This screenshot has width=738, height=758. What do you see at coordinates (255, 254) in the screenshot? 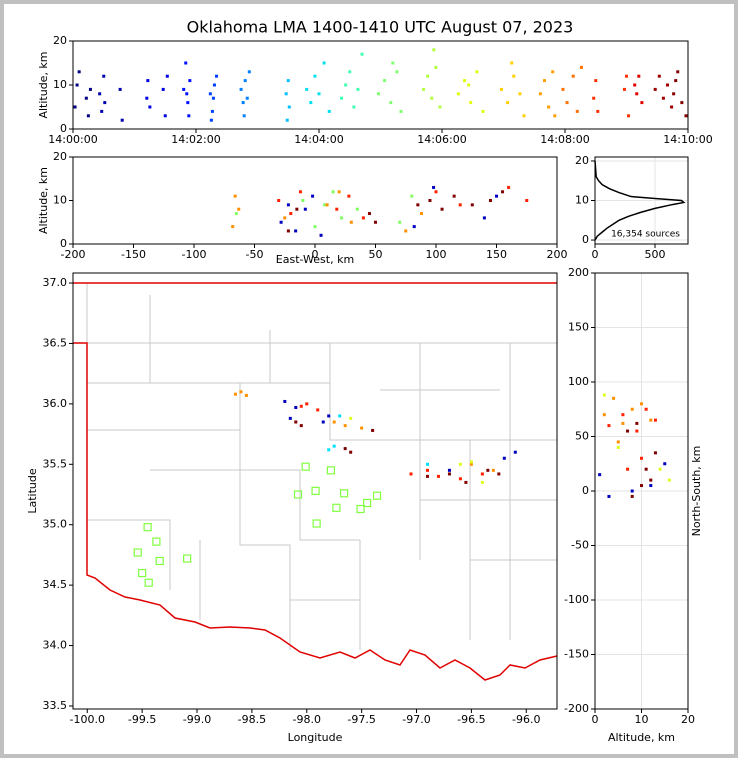
I see `x-tick-label: -50` at bounding box center [255, 254].